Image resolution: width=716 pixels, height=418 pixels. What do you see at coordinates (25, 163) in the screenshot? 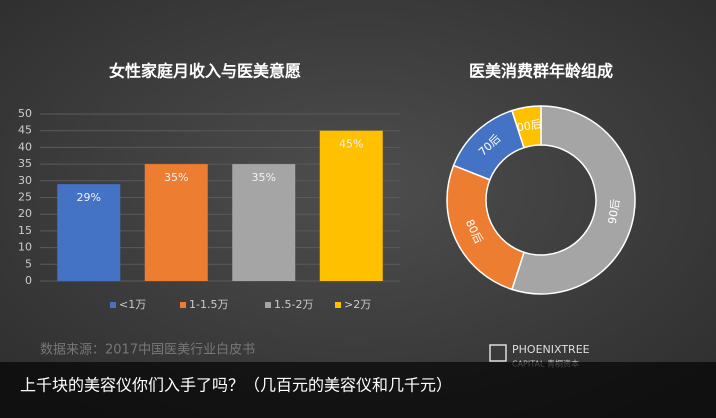
I see `y-tick-label: 35` at bounding box center [25, 163].